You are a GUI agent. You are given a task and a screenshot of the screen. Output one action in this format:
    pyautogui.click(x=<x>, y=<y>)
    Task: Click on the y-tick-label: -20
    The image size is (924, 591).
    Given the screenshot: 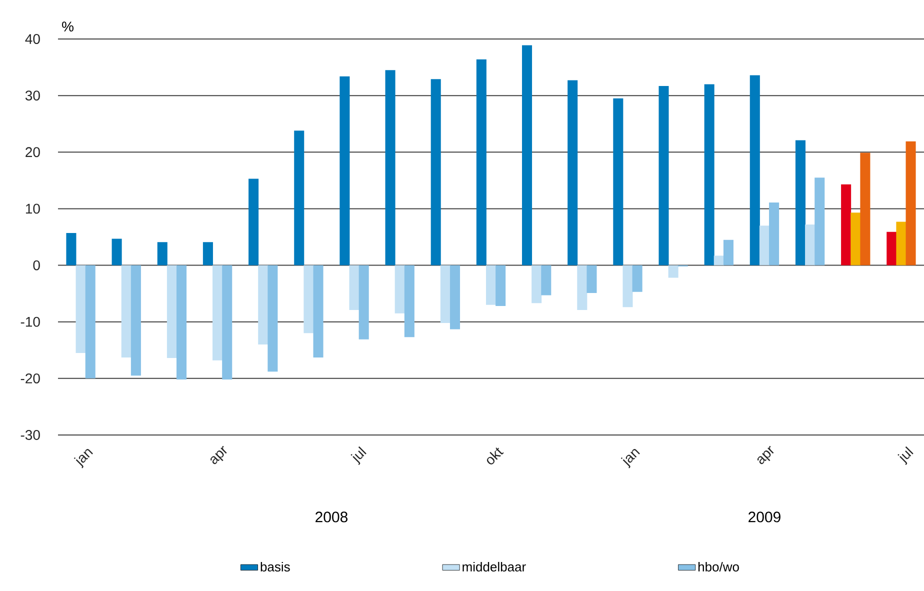 What is the action you would take?
    pyautogui.click(x=30, y=378)
    